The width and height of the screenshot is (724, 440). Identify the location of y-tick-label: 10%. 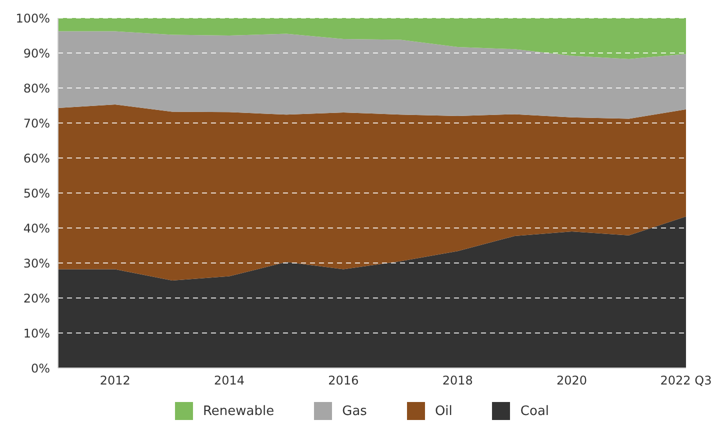
(36, 333).